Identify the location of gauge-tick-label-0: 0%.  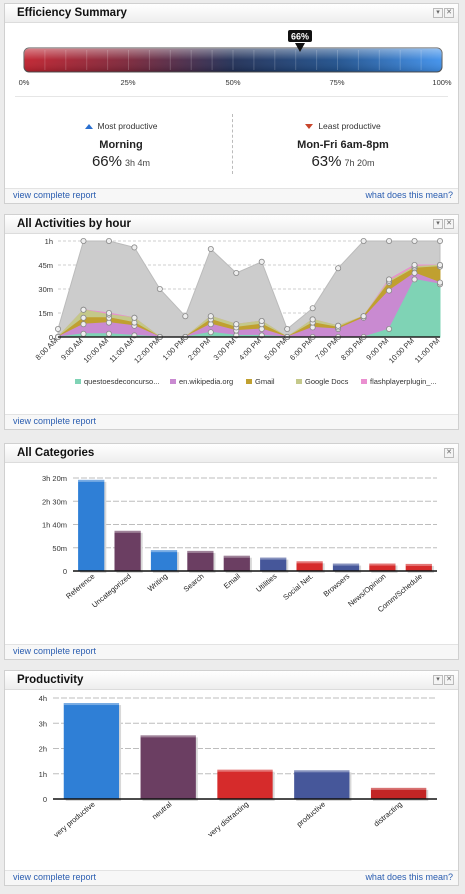
(24, 82).